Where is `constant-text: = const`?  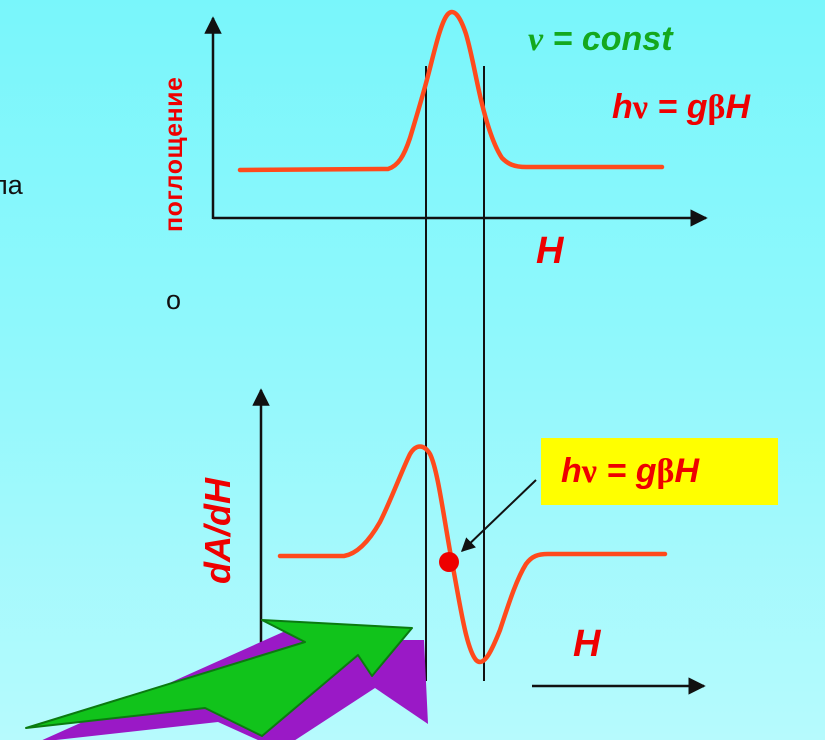
constant-text: = const is located at coordinates (608, 39).